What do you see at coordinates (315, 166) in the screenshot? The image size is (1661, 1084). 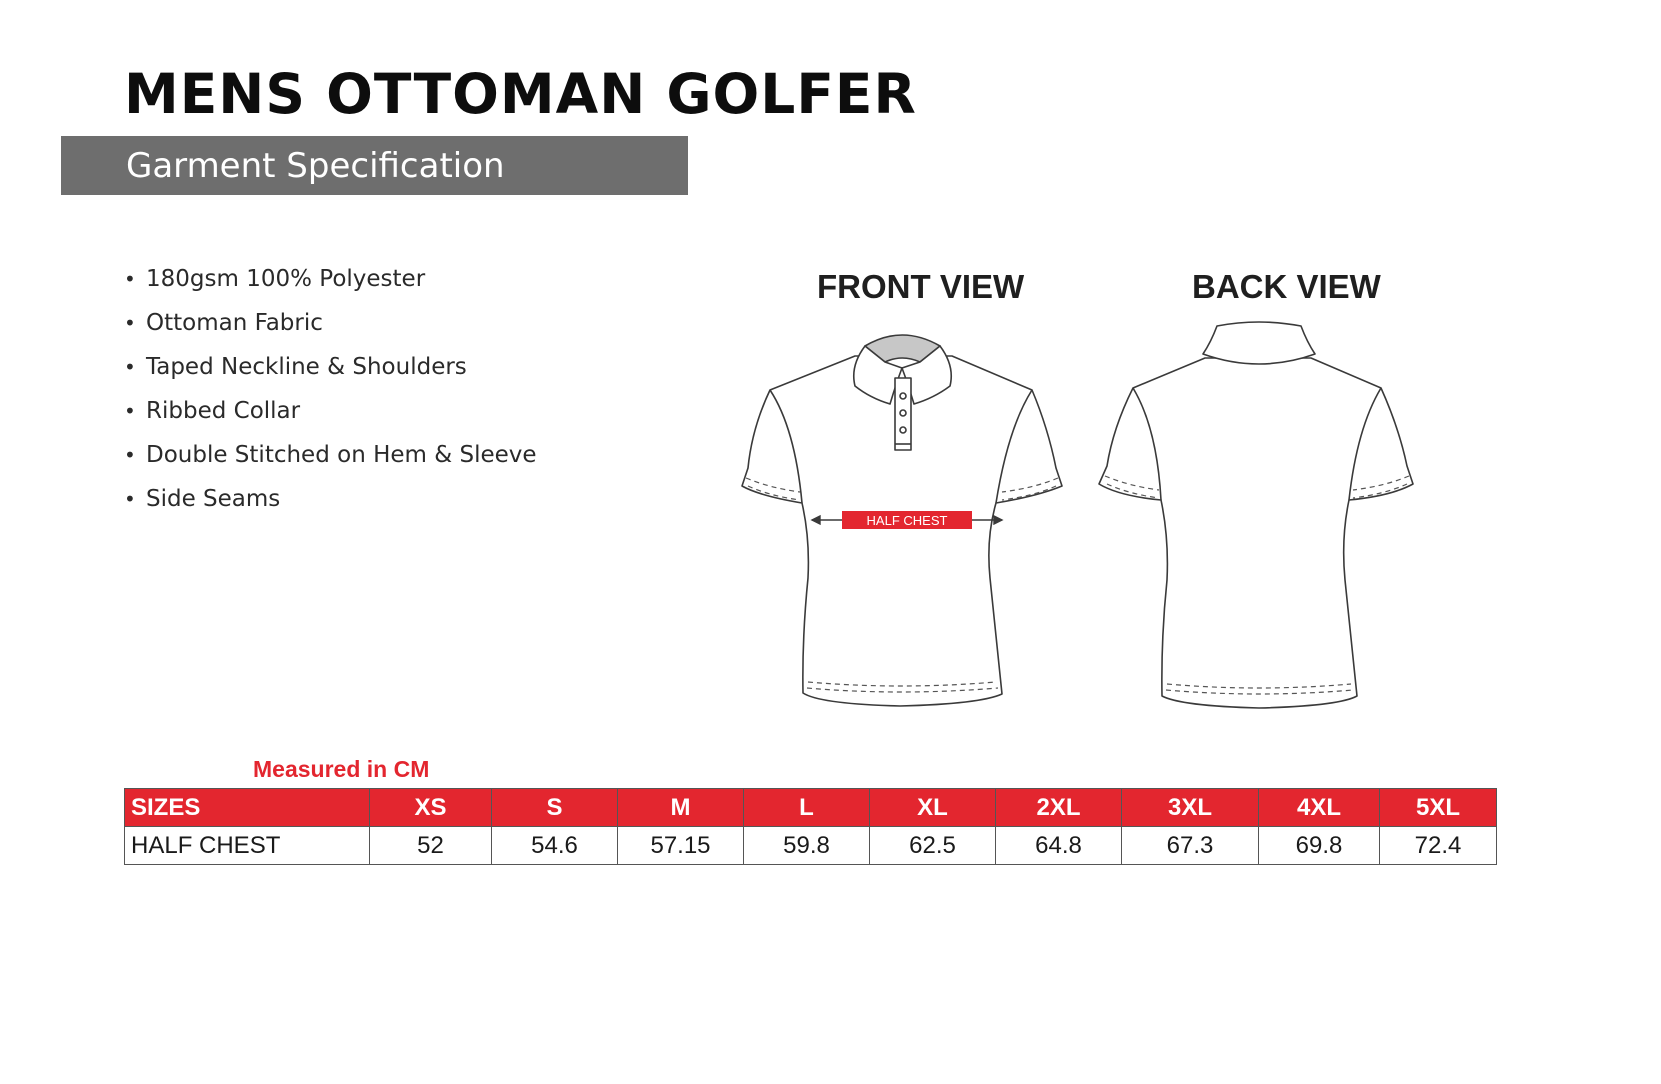 I see `page-subtitle: Garment Specification` at bounding box center [315, 166].